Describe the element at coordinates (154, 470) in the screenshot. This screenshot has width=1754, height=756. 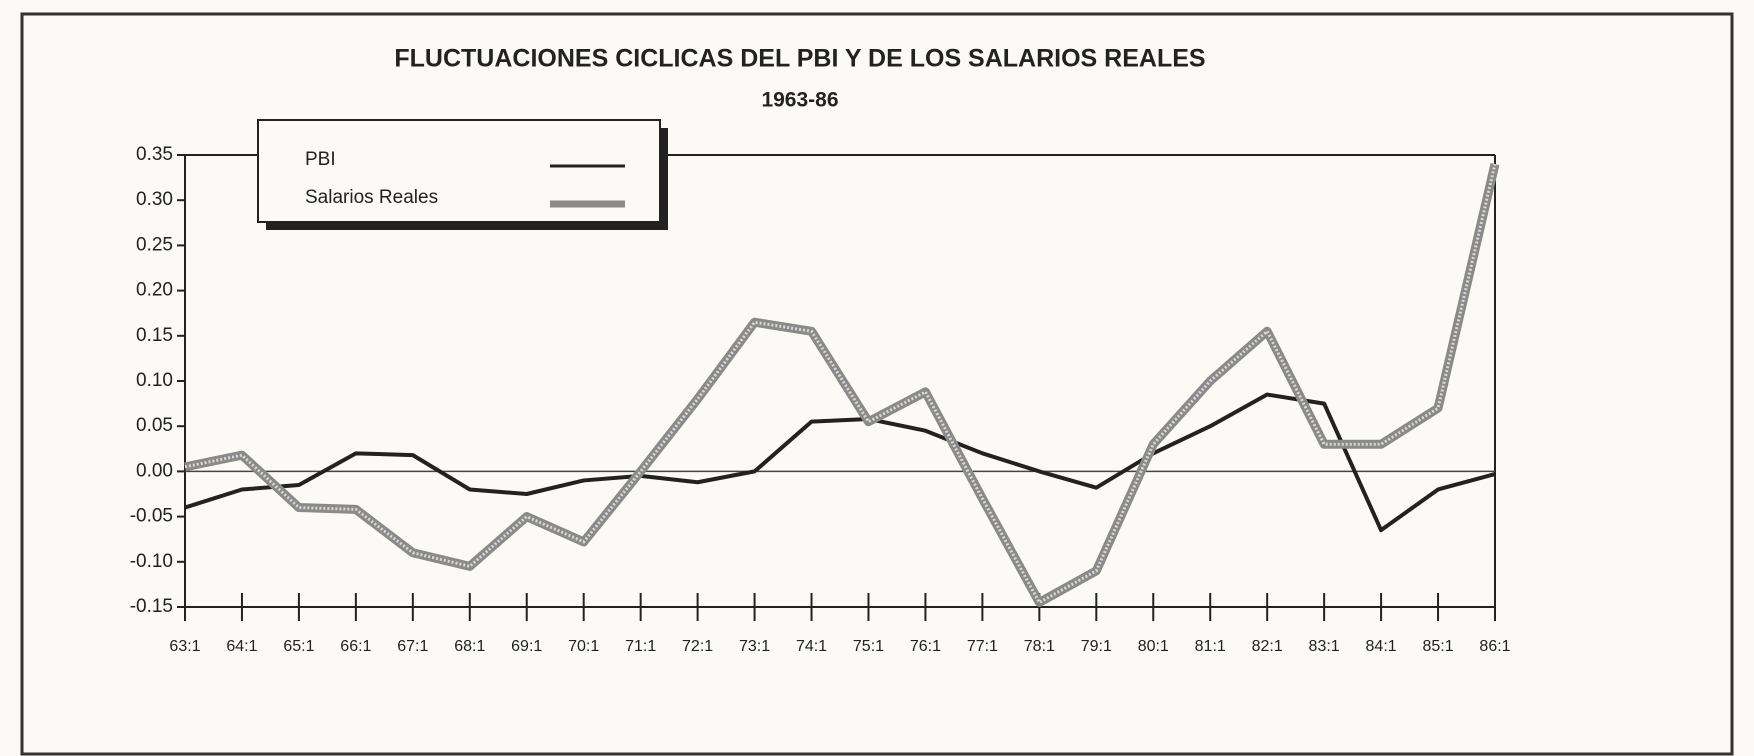
I see `y-tick-label: 0.00` at that location.